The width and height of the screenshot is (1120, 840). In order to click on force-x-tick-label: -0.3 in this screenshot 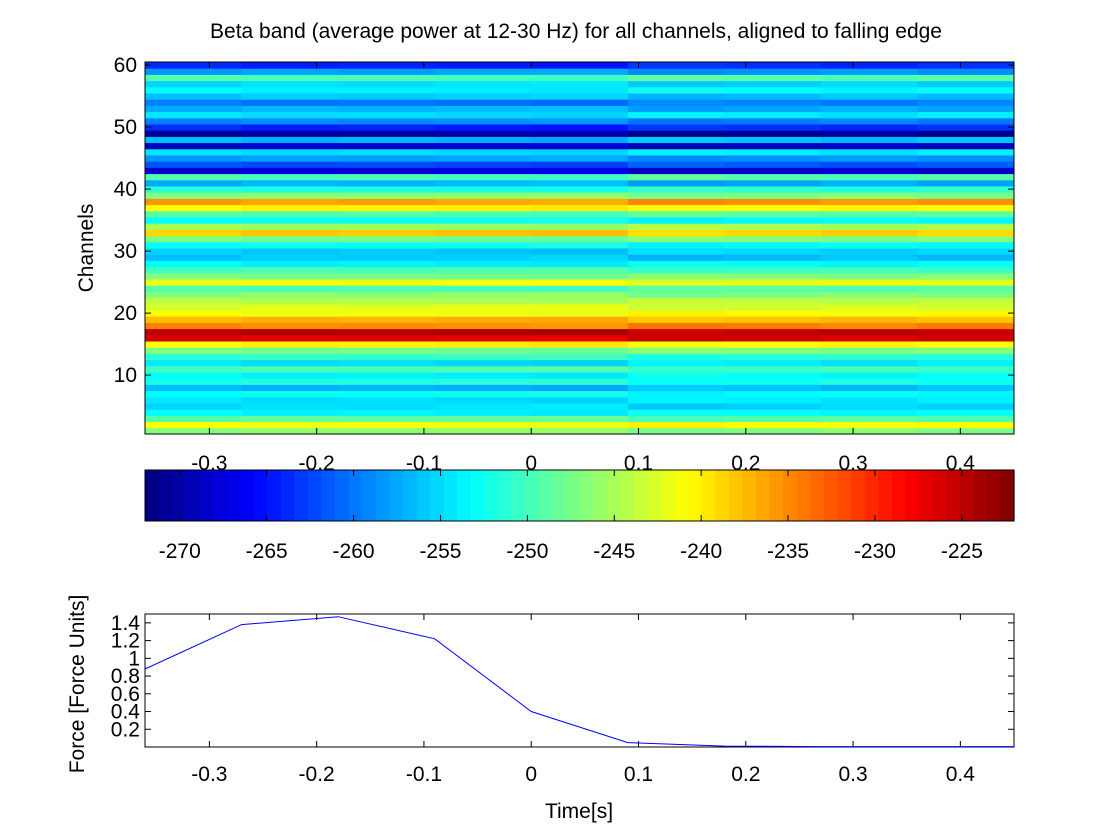, I will do `click(209, 774)`.